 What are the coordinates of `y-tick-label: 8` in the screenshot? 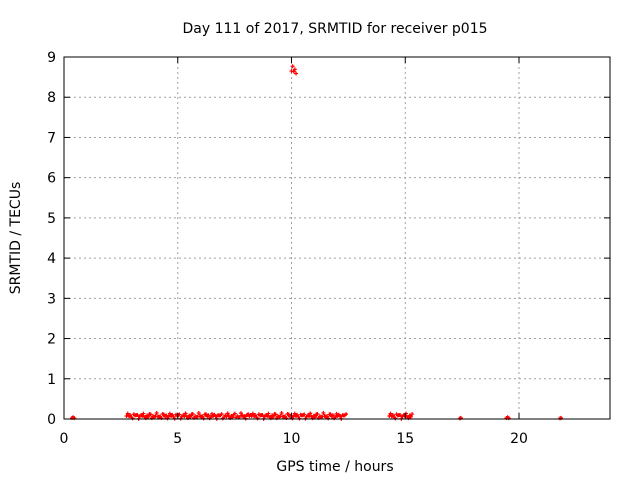 It's located at (51, 98).